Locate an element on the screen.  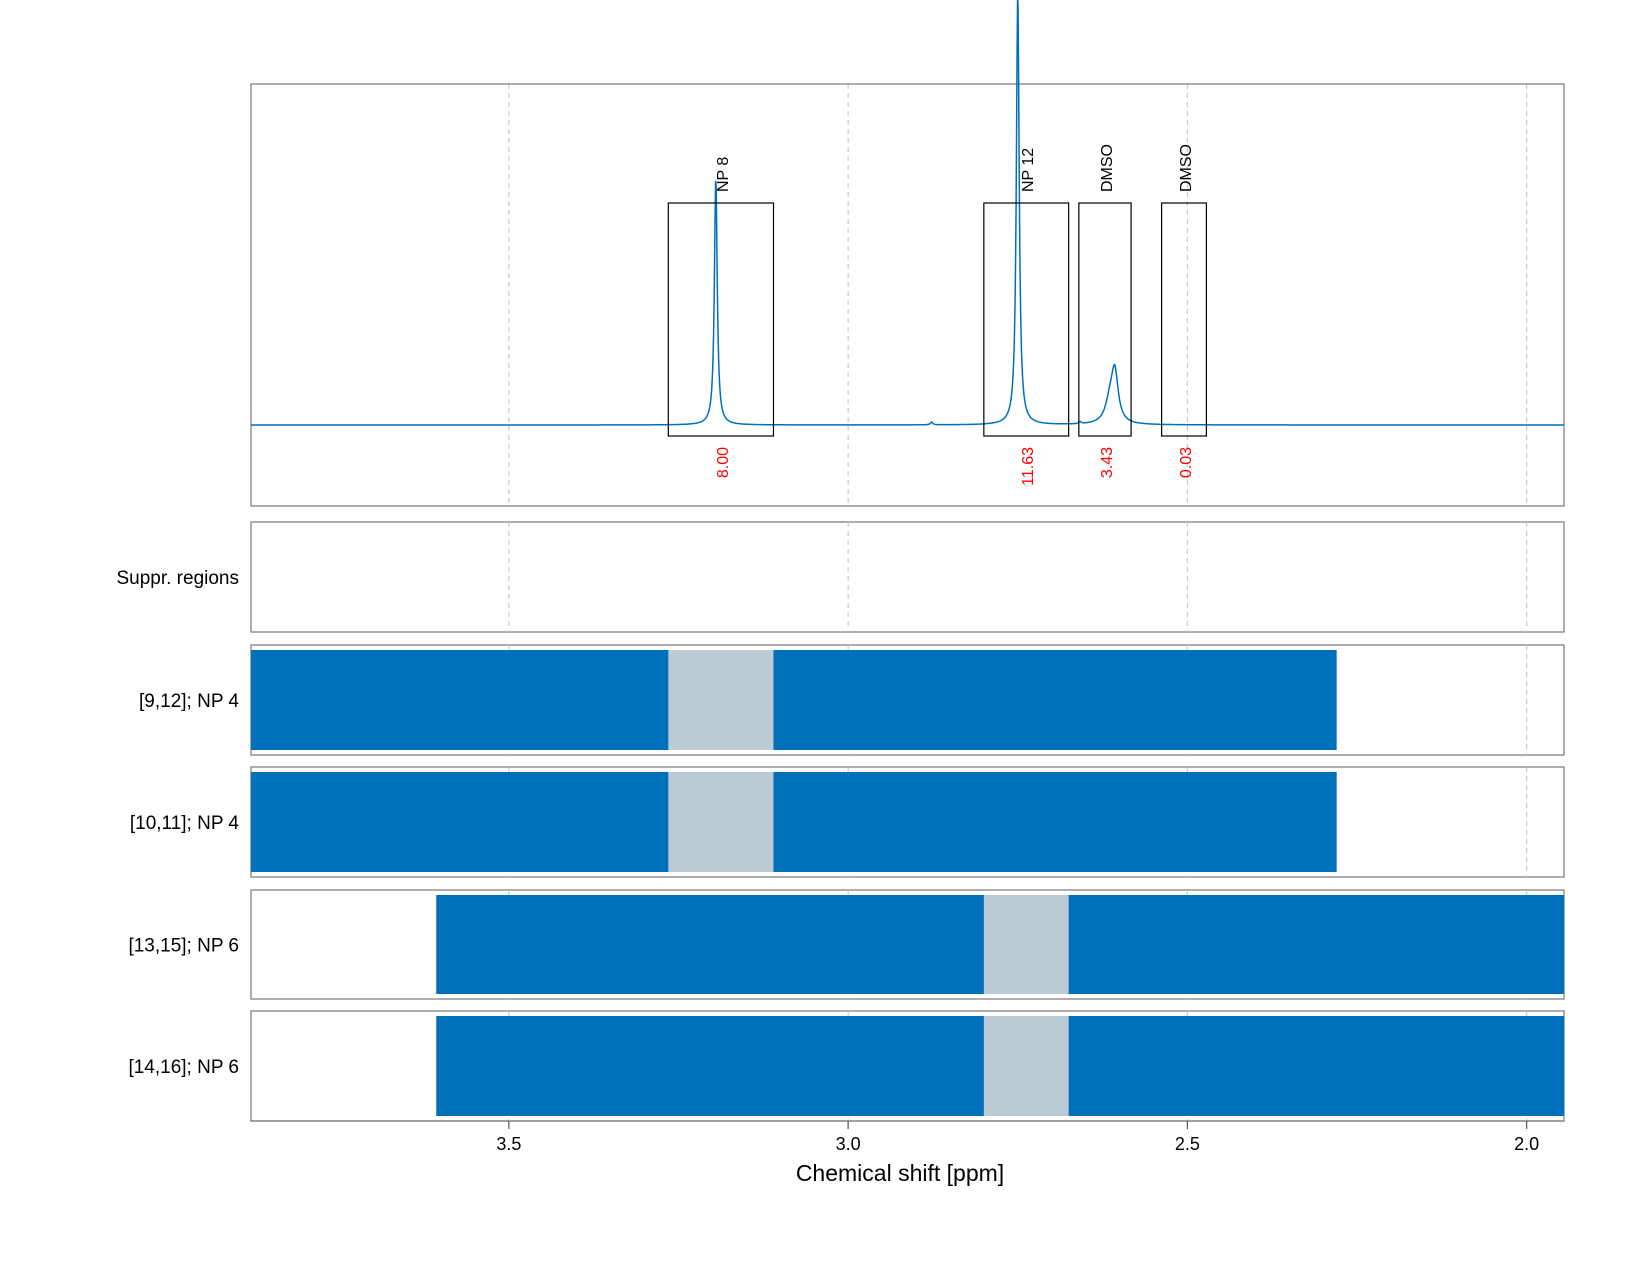
row-label-2: [10,11]; NP 4 is located at coordinates (185, 823).